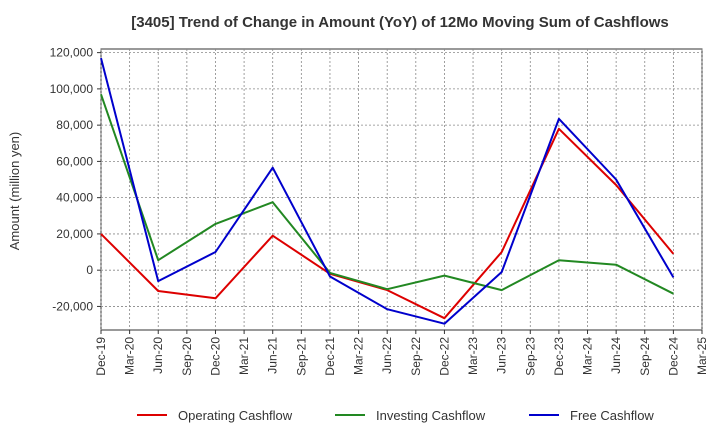 This screenshot has height=440, width=720. Describe the element at coordinates (130, 356) in the screenshot. I see `x-tick-label: Mar-20` at that location.